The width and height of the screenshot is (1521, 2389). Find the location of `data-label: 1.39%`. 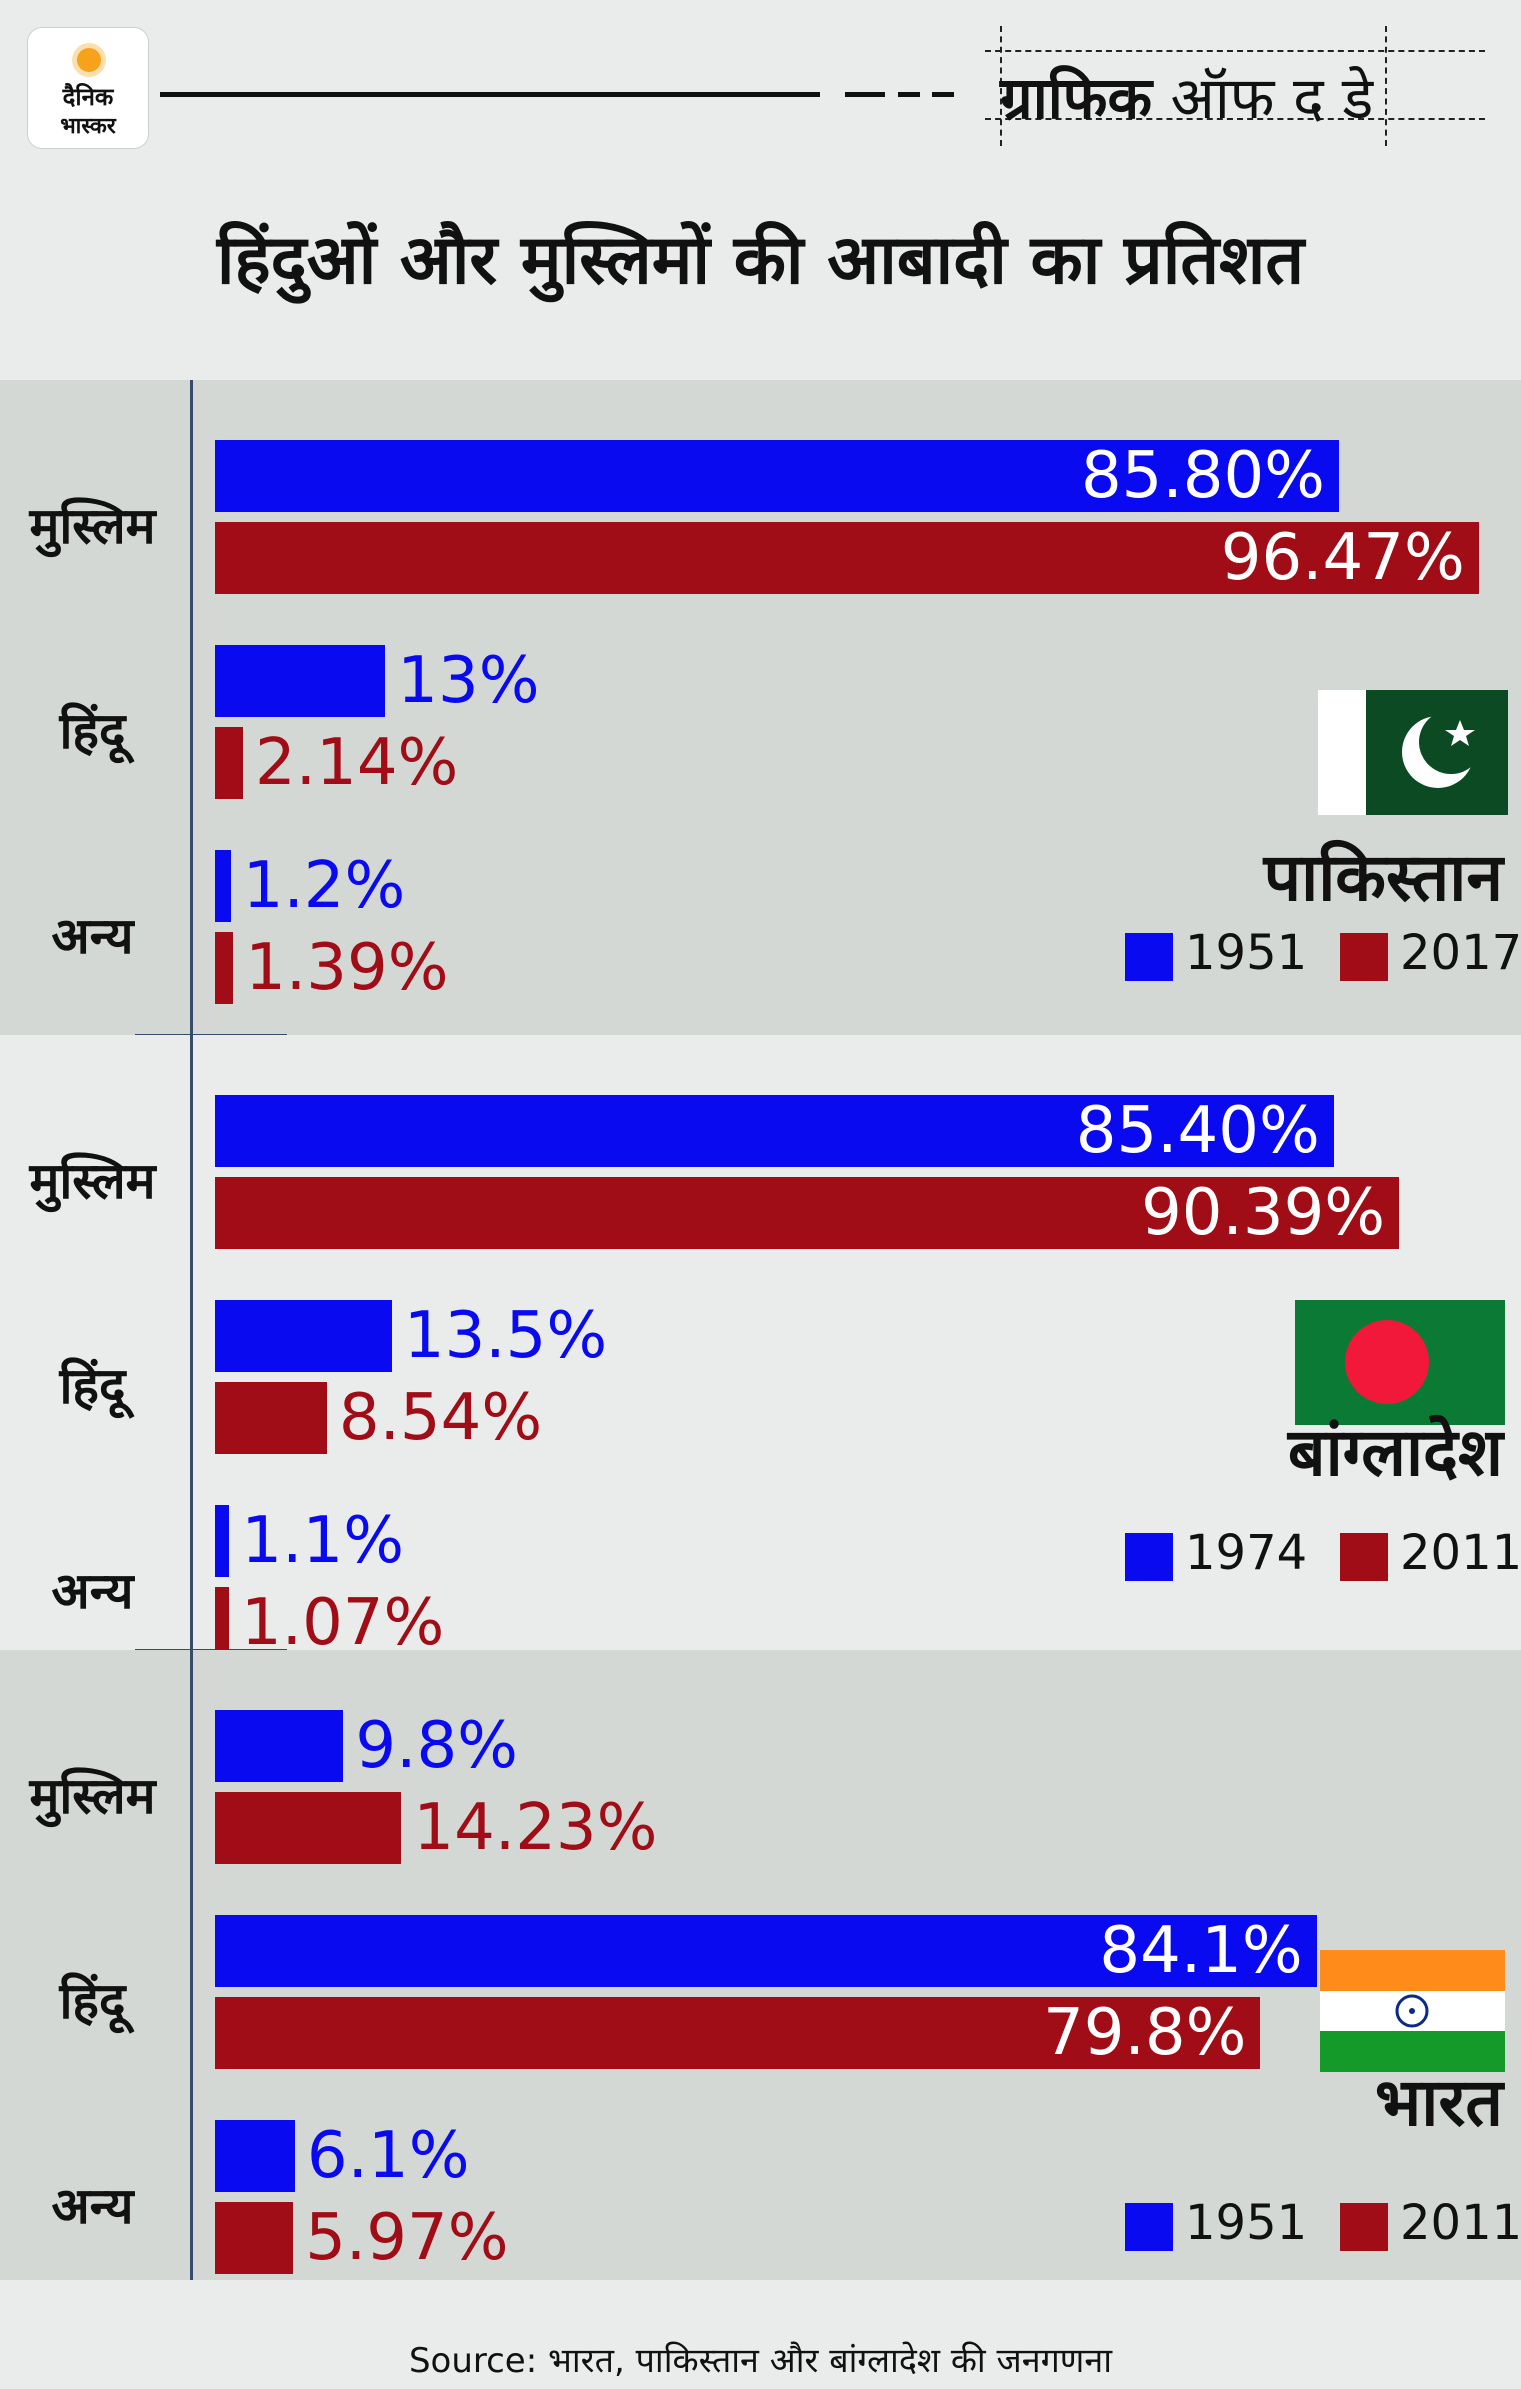

data-label: 1.39% is located at coordinates (347, 968).